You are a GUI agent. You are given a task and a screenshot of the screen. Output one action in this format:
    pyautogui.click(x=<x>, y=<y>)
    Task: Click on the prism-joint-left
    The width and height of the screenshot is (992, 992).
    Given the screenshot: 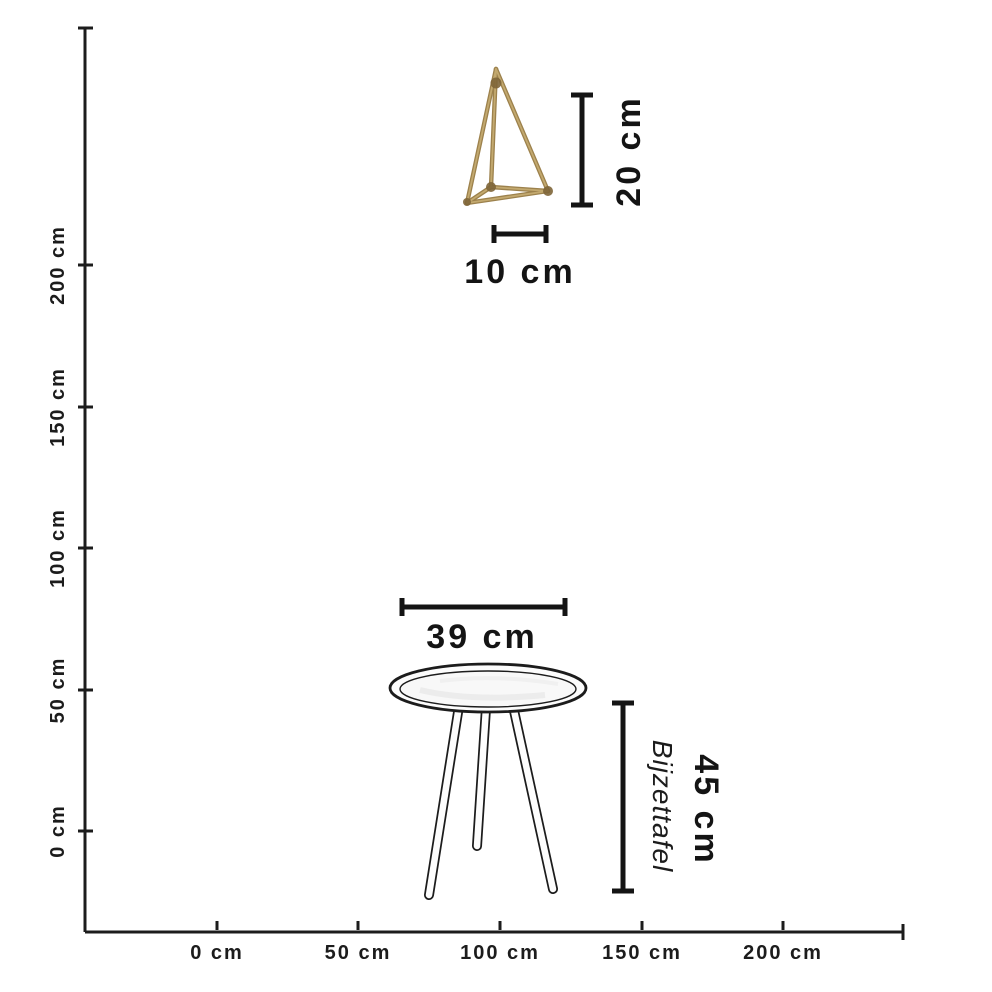 What is the action you would take?
    pyautogui.click(x=467, y=202)
    